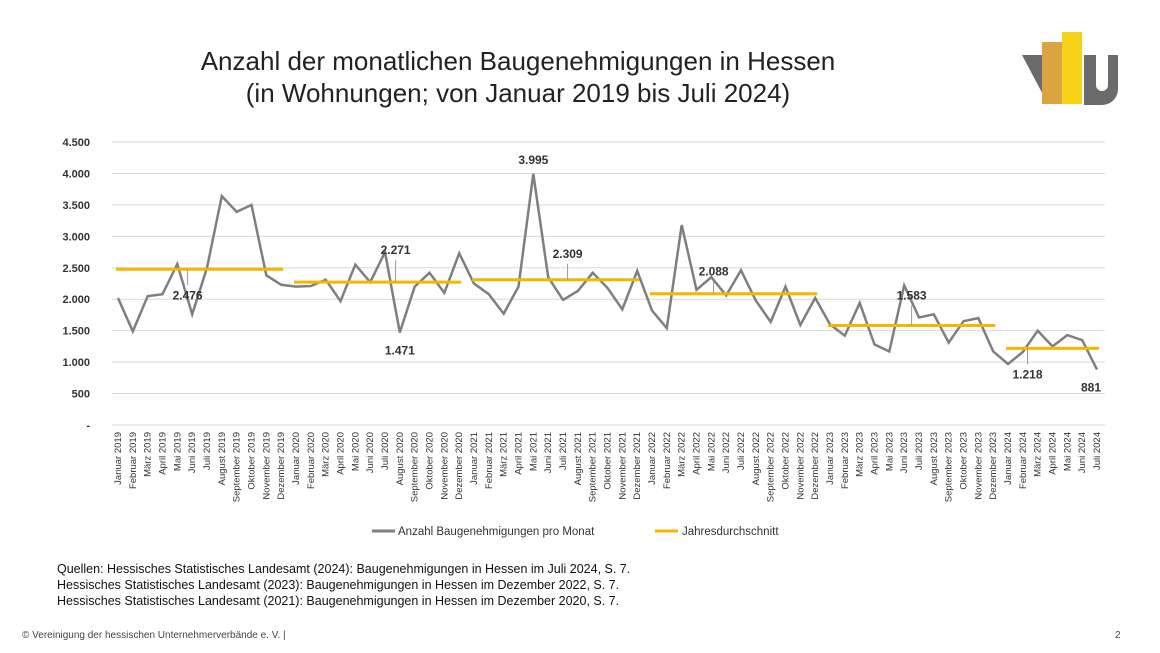 The image size is (1160, 653). I want to click on x-tick-label: Juli 2019, so click(207, 451).